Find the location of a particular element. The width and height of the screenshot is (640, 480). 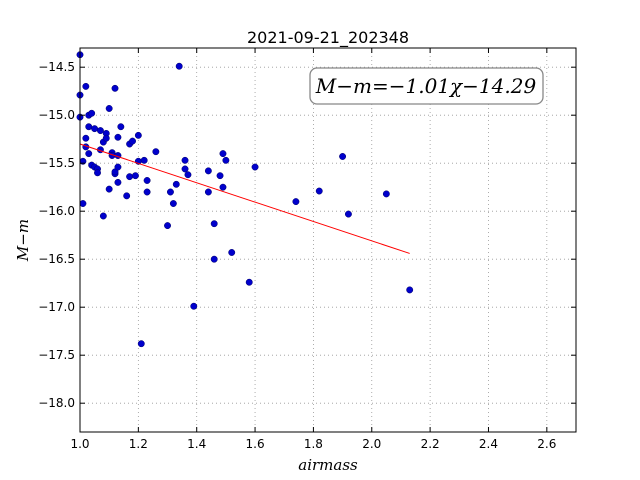

x-tick-label: 1.4 is located at coordinates (196, 444).